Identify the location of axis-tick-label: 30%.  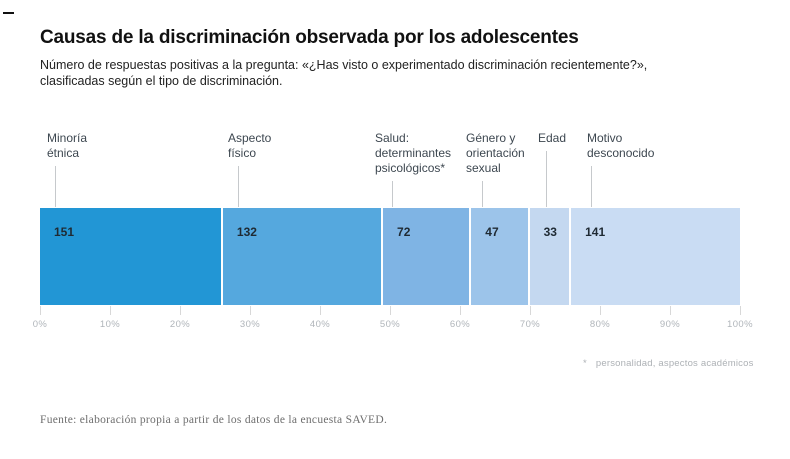
(250, 324).